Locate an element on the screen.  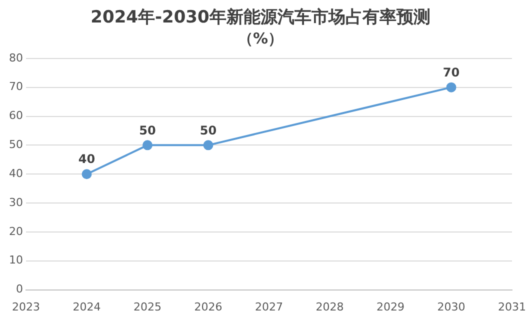
chart-subtitle: （%） is located at coordinates (261, 38).